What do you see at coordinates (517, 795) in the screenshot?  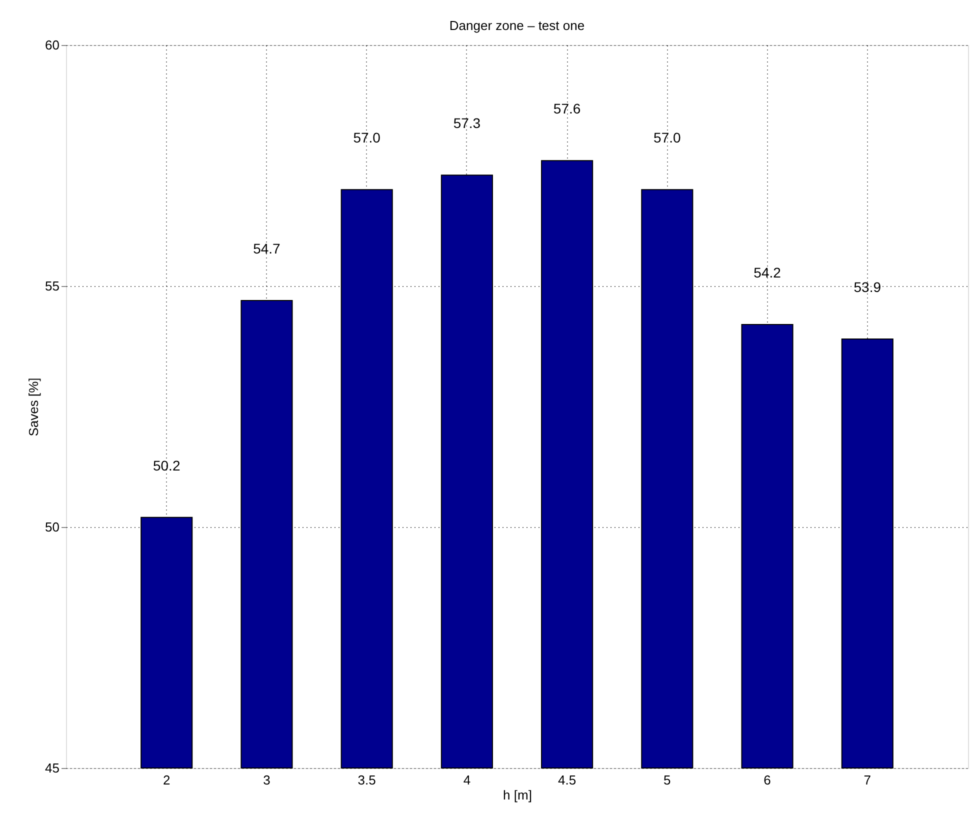 I see `x-axis-title: h [m]` at bounding box center [517, 795].